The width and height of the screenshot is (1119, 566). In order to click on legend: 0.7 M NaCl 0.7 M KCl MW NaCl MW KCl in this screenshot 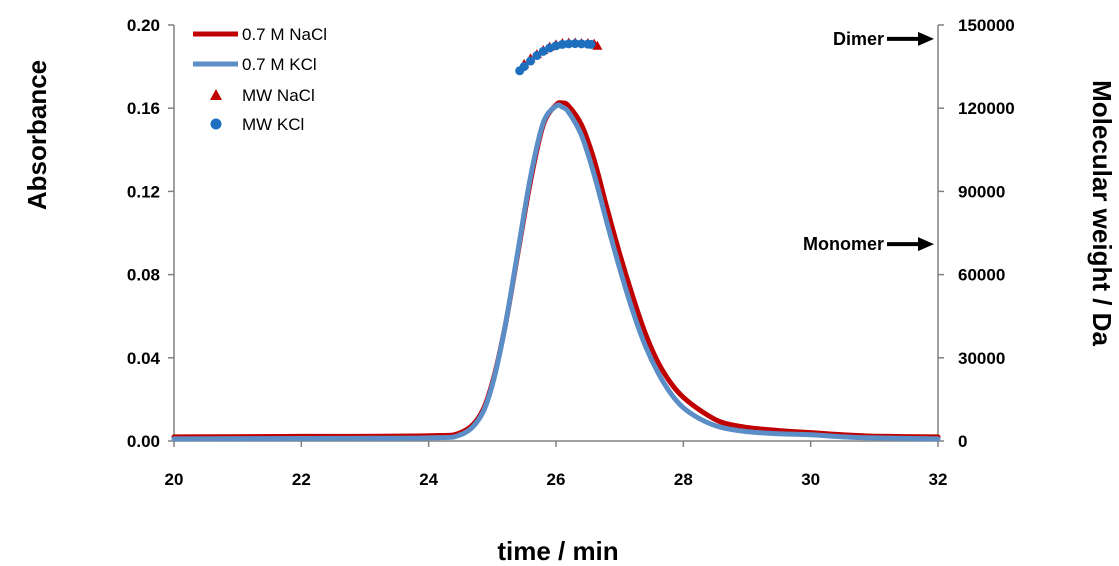, I will do `click(260, 79)`.